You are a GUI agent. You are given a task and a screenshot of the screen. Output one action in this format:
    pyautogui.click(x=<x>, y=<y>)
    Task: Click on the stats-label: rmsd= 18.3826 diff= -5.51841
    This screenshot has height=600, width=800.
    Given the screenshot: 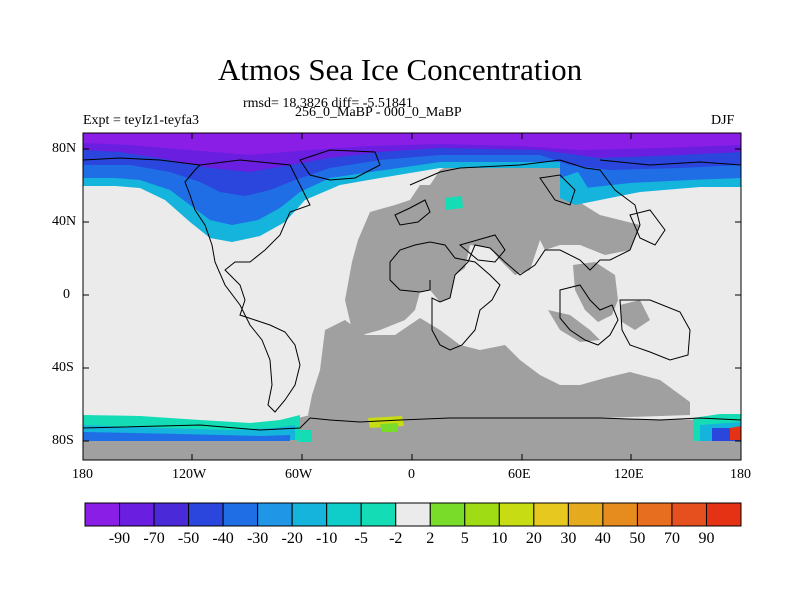 What is the action you would take?
    pyautogui.click(x=328, y=103)
    